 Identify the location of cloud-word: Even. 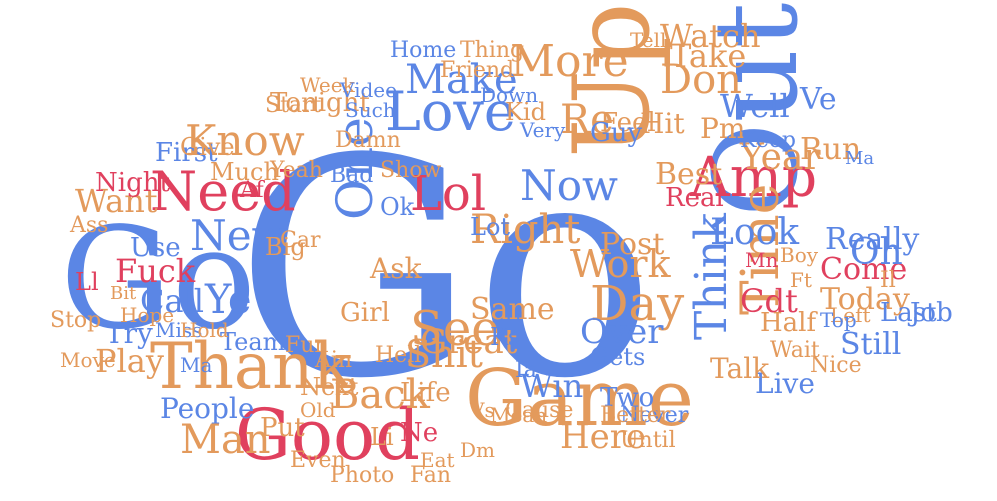
(318, 460).